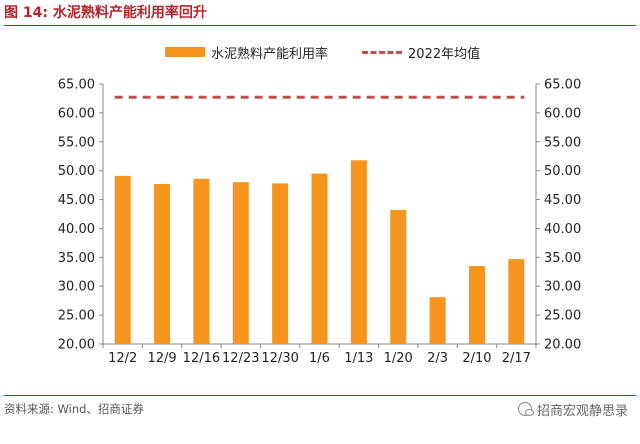 The image size is (640, 444). I want to click on x-tick-label: 12/2, so click(122, 358).